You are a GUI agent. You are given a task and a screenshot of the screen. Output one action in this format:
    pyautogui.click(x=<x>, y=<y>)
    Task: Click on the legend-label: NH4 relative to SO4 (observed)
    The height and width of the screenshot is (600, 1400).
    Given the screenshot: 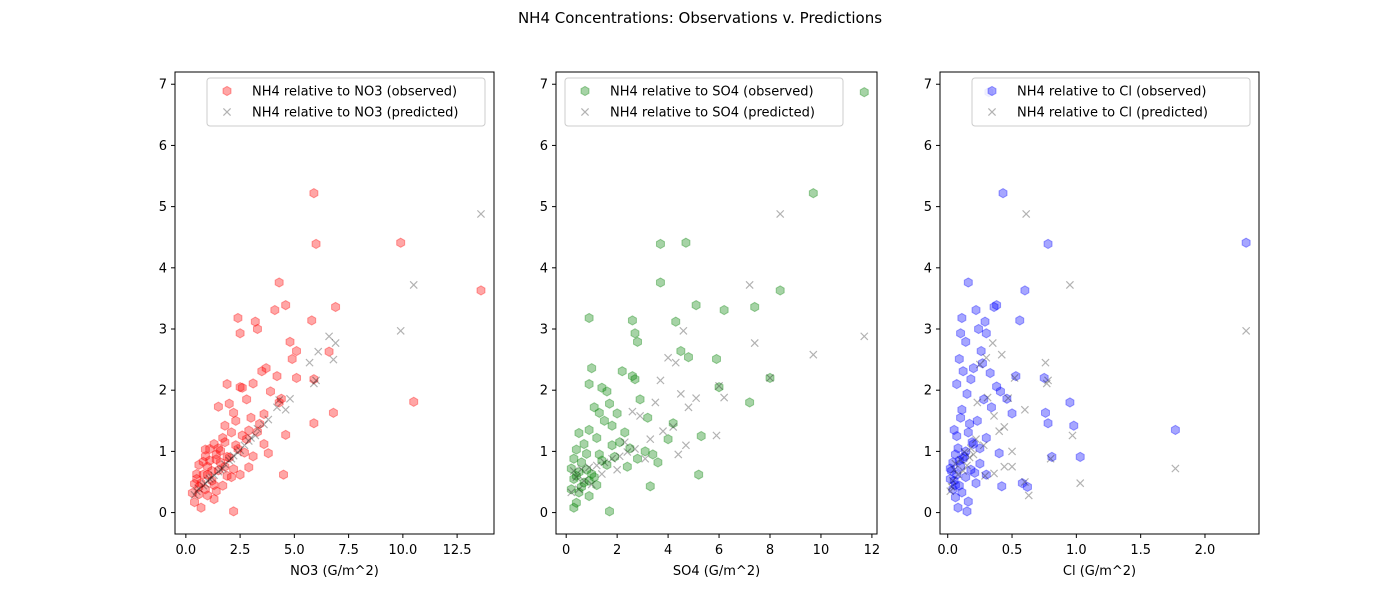 What is the action you would take?
    pyautogui.click(x=712, y=92)
    